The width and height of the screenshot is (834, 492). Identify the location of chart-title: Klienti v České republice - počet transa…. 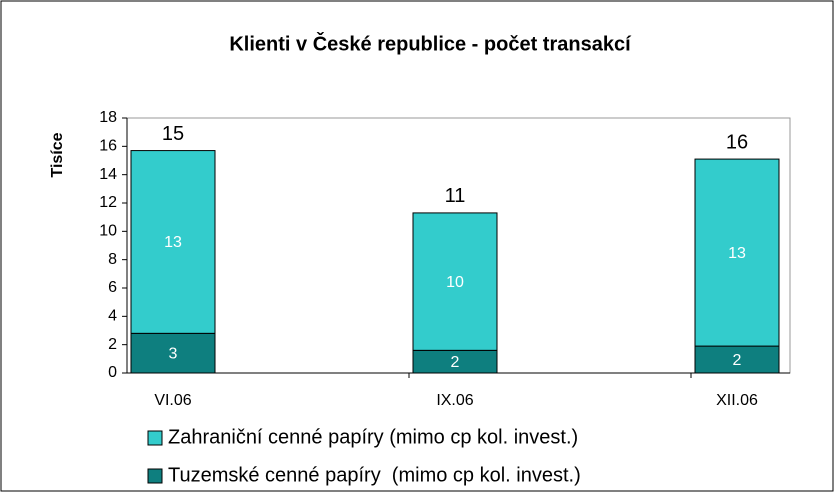
(430, 43).